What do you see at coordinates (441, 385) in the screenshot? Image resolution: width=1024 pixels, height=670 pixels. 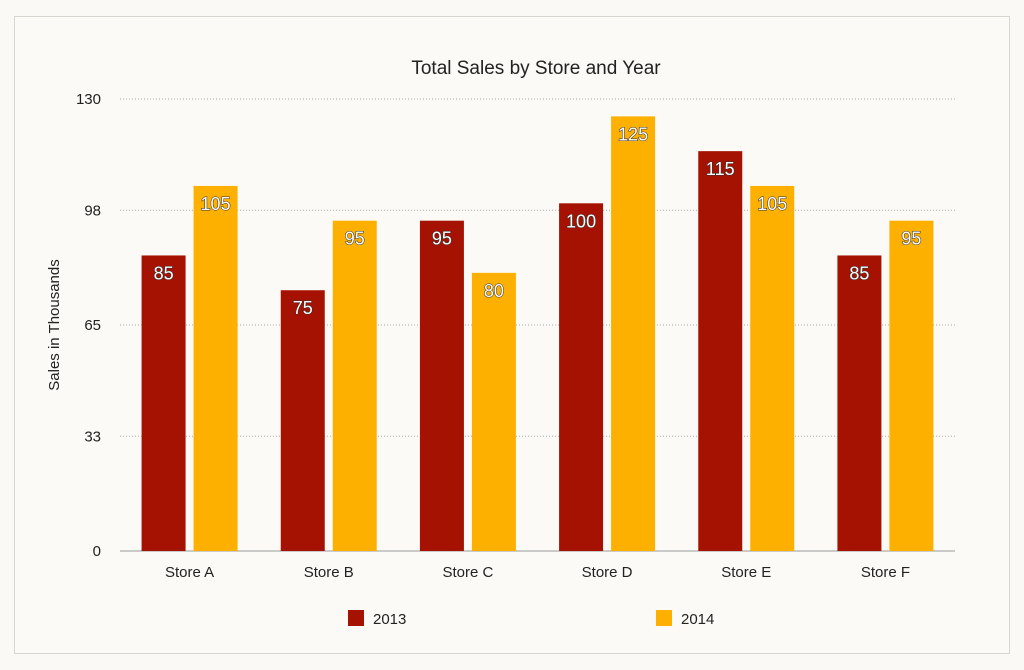 I see `bar-2013-store-c` at bounding box center [441, 385].